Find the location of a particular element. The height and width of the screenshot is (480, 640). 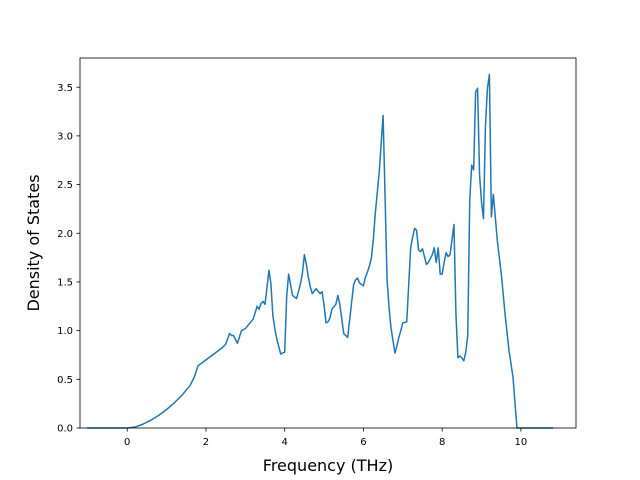

x-tick-label: 10 is located at coordinates (521, 442).